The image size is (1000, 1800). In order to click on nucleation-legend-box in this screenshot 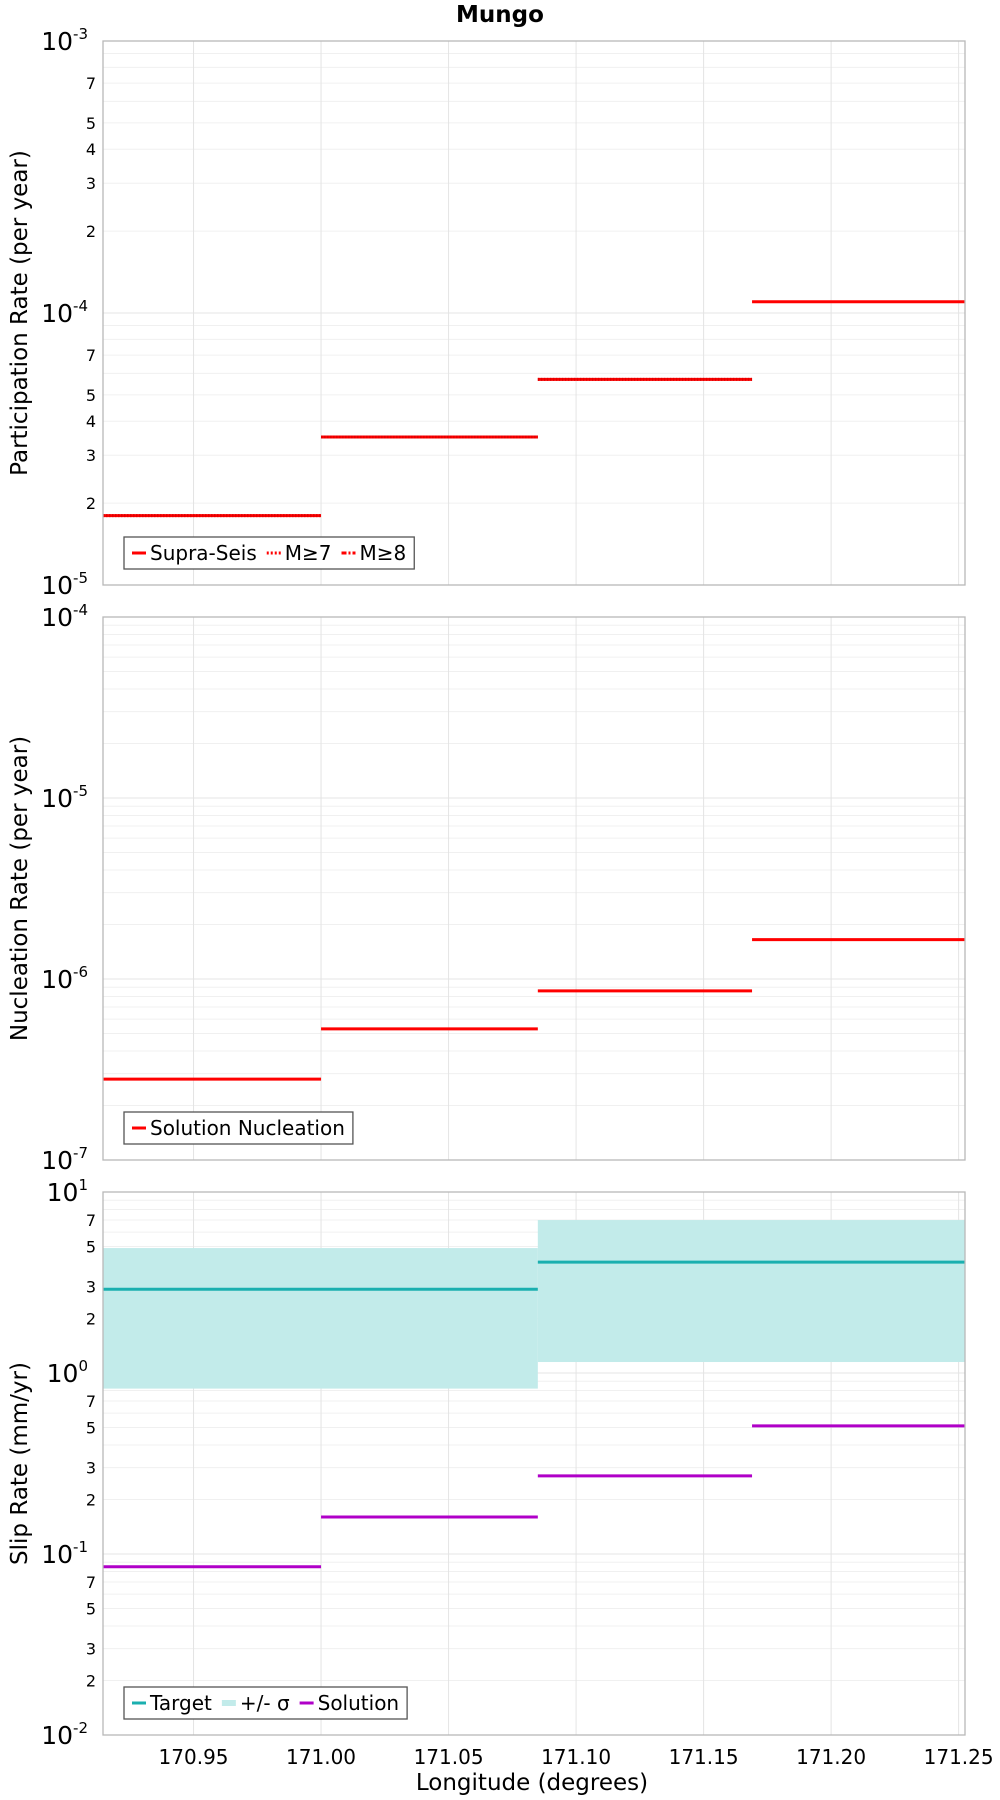, I will do `click(238, 1128)`.